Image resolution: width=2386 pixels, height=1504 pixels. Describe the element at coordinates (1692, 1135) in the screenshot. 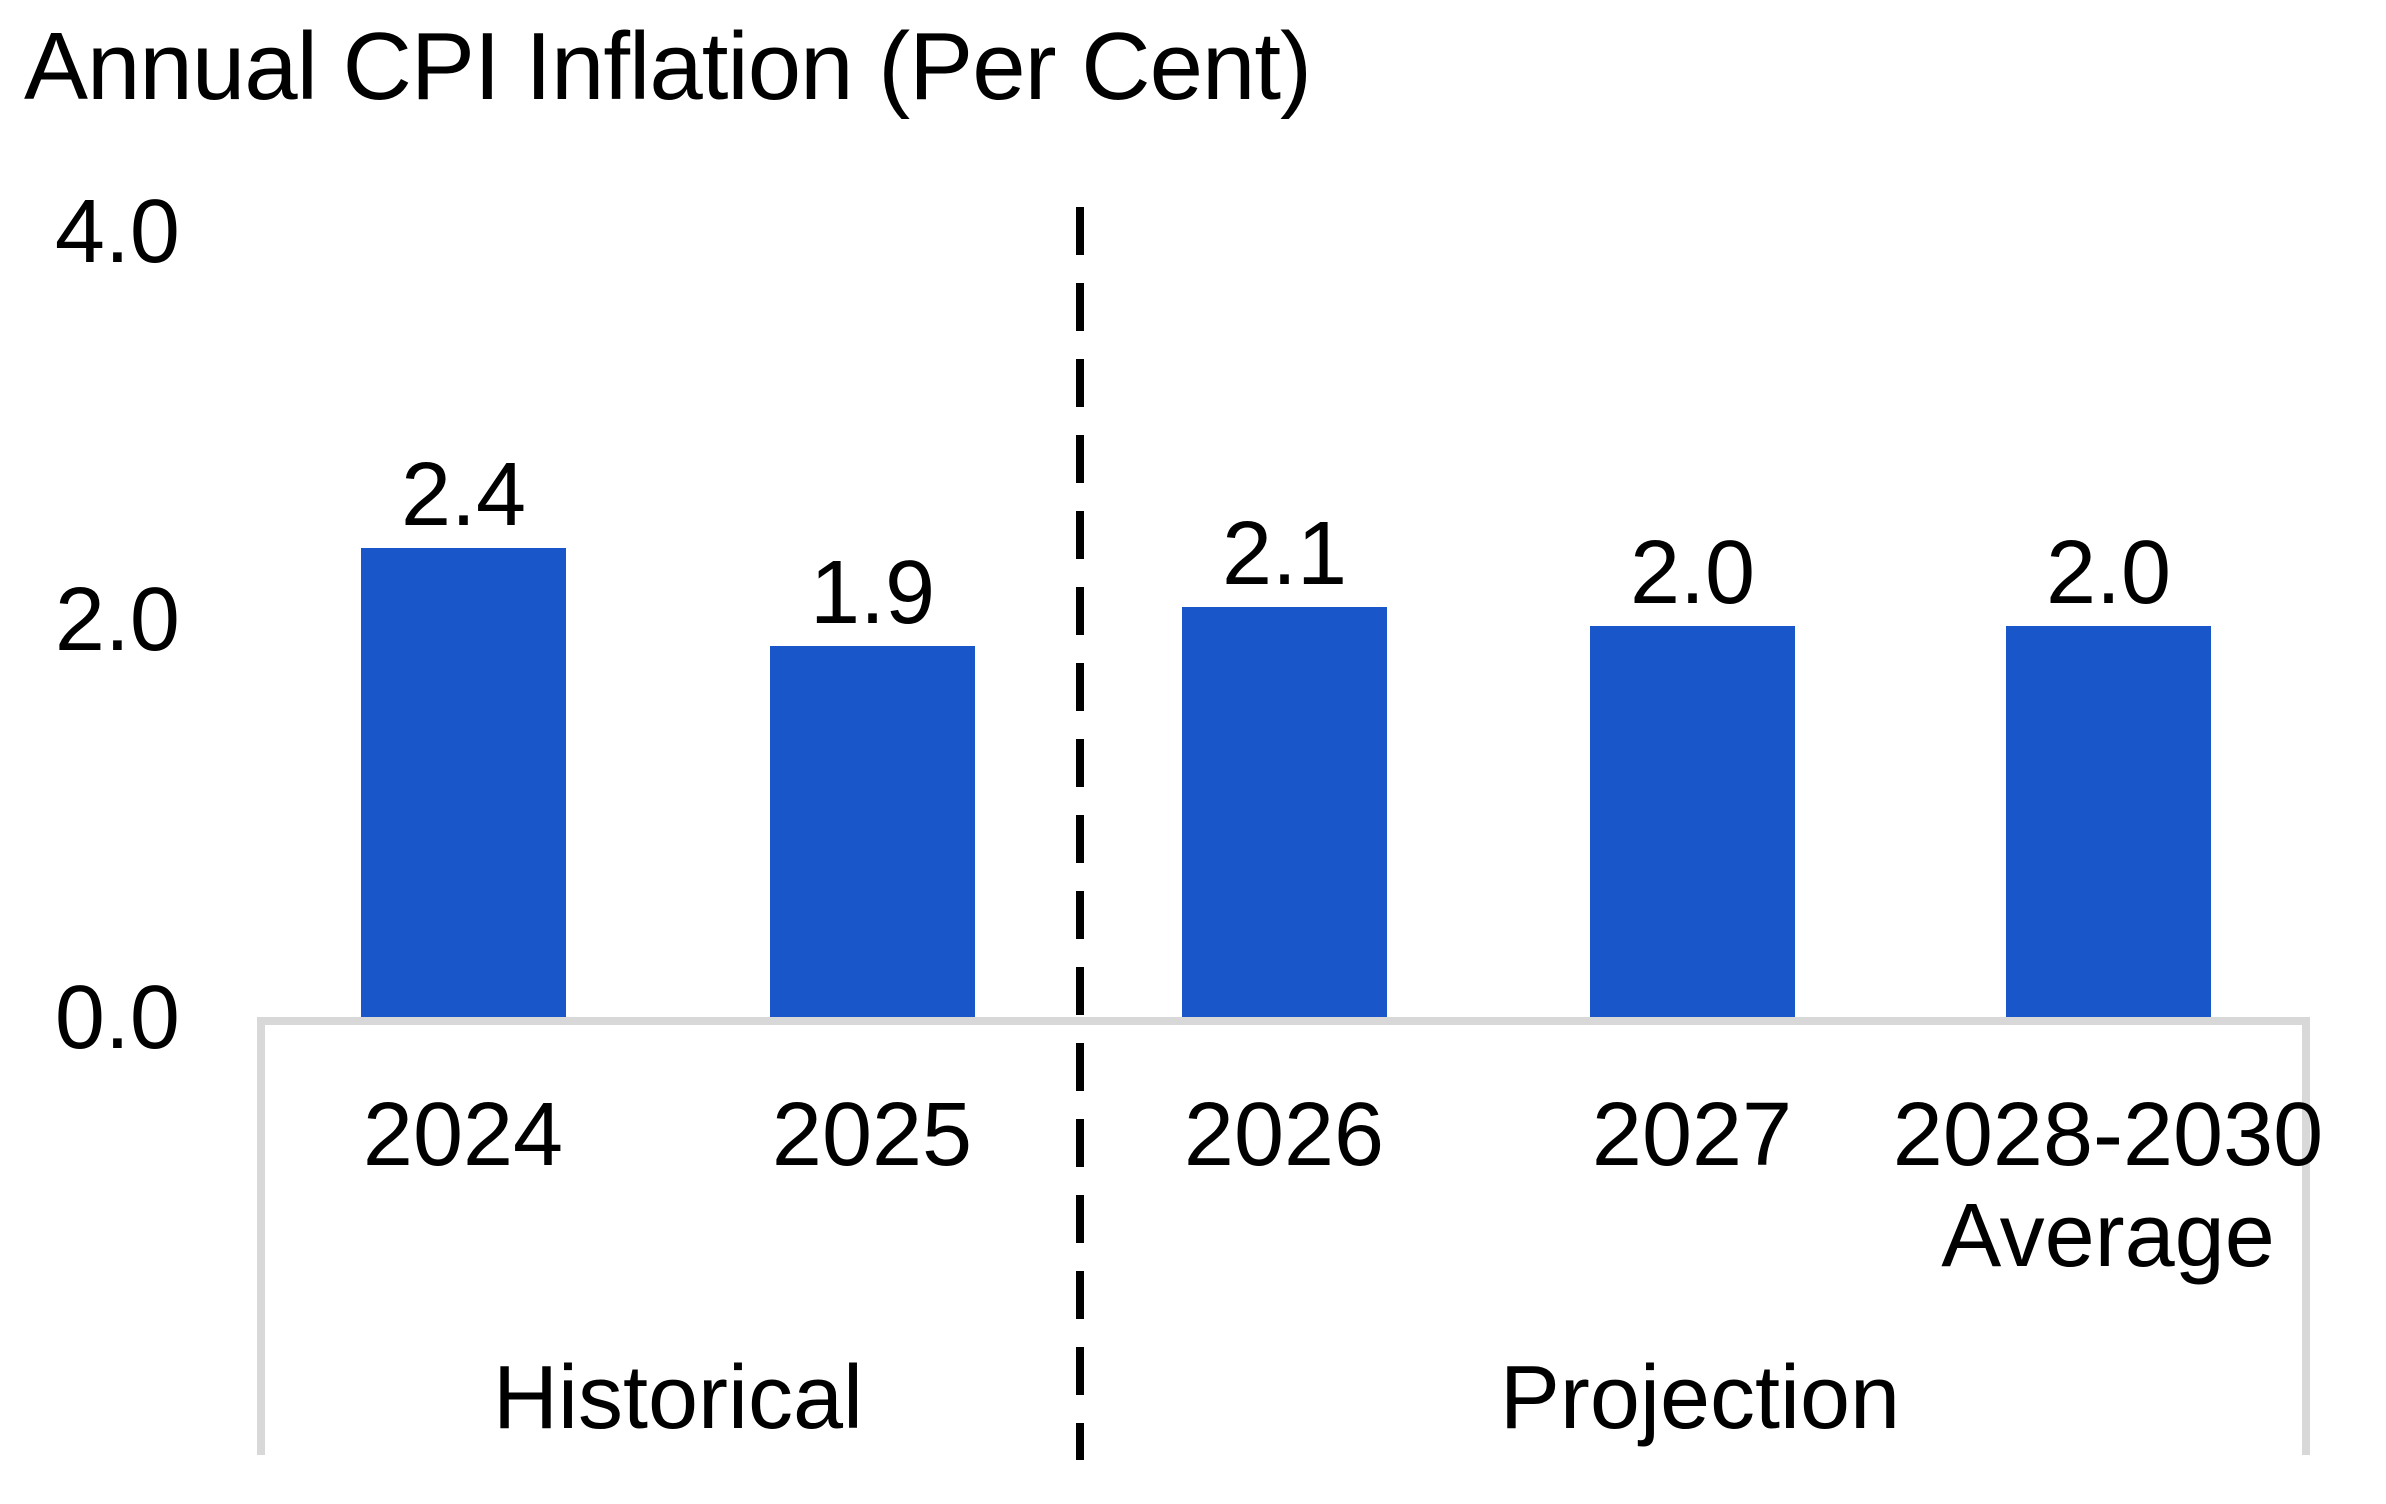

I see `x-axis-label-2027: 2027` at that location.